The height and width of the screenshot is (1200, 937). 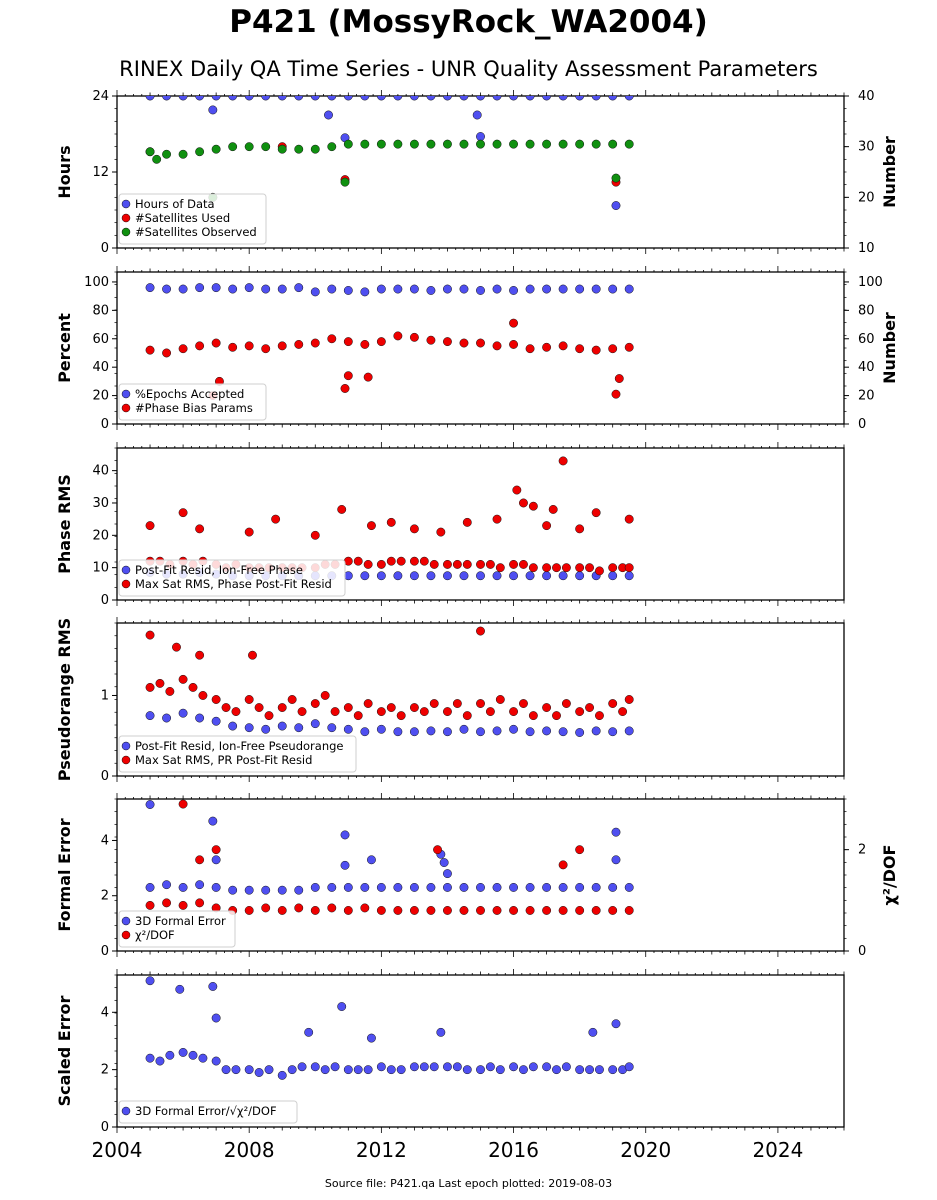 What do you see at coordinates (117, 1150) in the screenshot?
I see `x-tick-label: 2004` at bounding box center [117, 1150].